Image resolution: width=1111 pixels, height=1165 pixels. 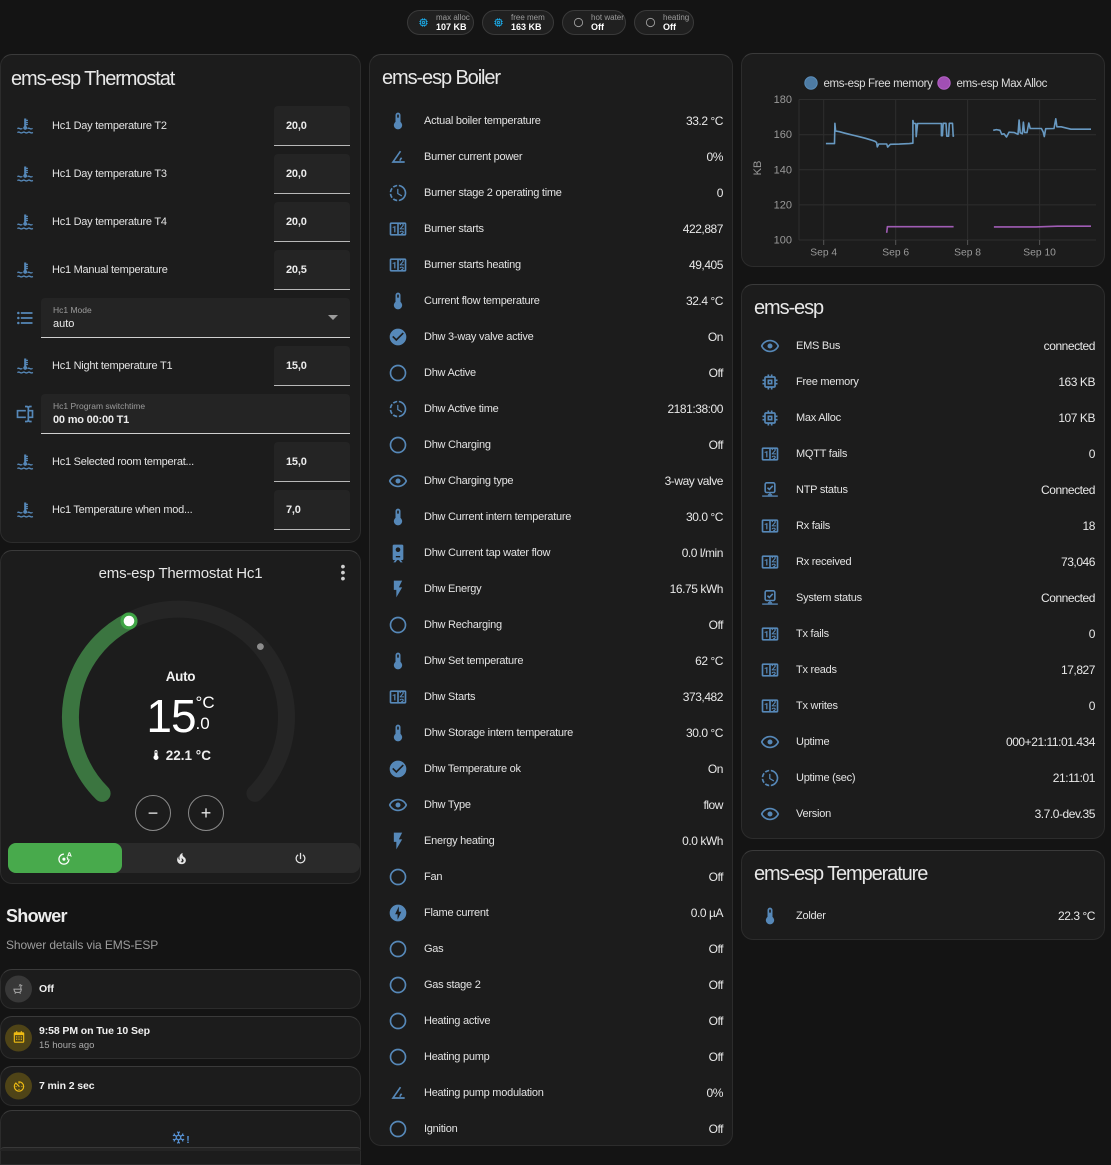 I want to click on svg-text: ems-esp Max Alloc, so click(x=1002, y=84).